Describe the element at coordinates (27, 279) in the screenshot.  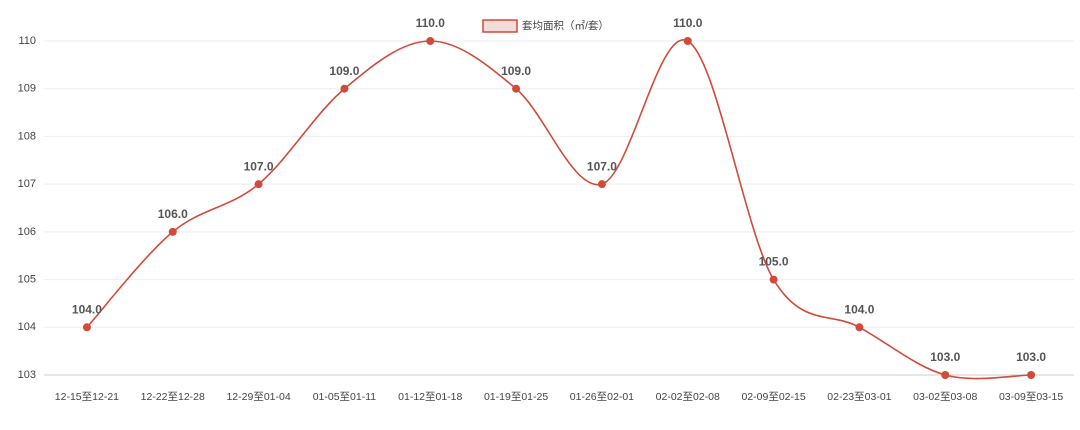
I see `y-tick-label: 105` at that location.